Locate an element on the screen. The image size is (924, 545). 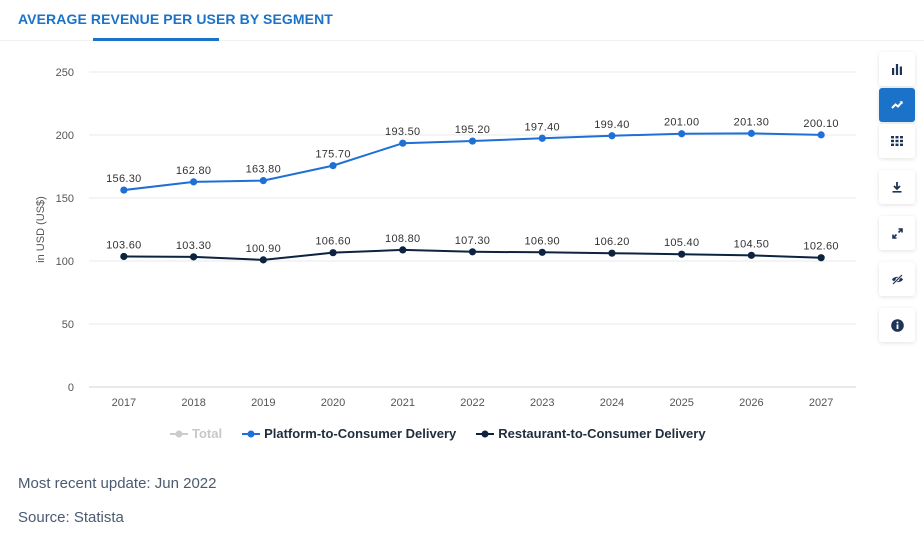
data-label: 104.50 is located at coordinates (751, 244).